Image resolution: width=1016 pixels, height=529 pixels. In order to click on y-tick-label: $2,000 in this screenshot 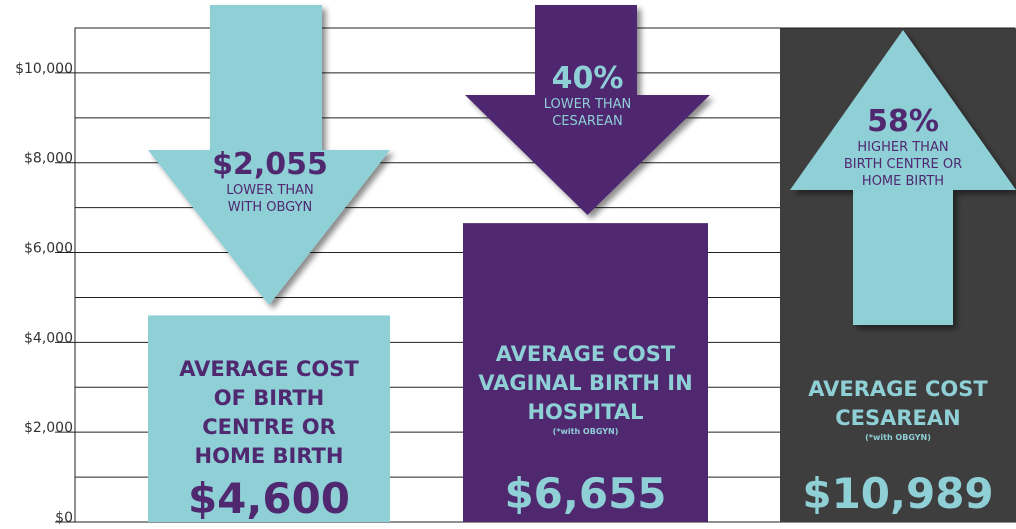, I will do `click(48, 428)`.